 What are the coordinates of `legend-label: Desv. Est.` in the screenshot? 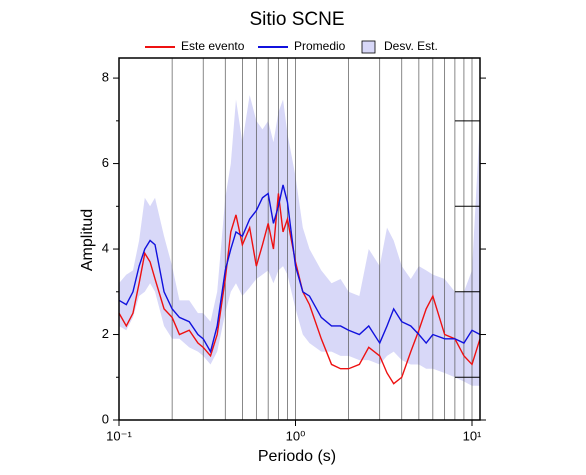 It's located at (411, 46).